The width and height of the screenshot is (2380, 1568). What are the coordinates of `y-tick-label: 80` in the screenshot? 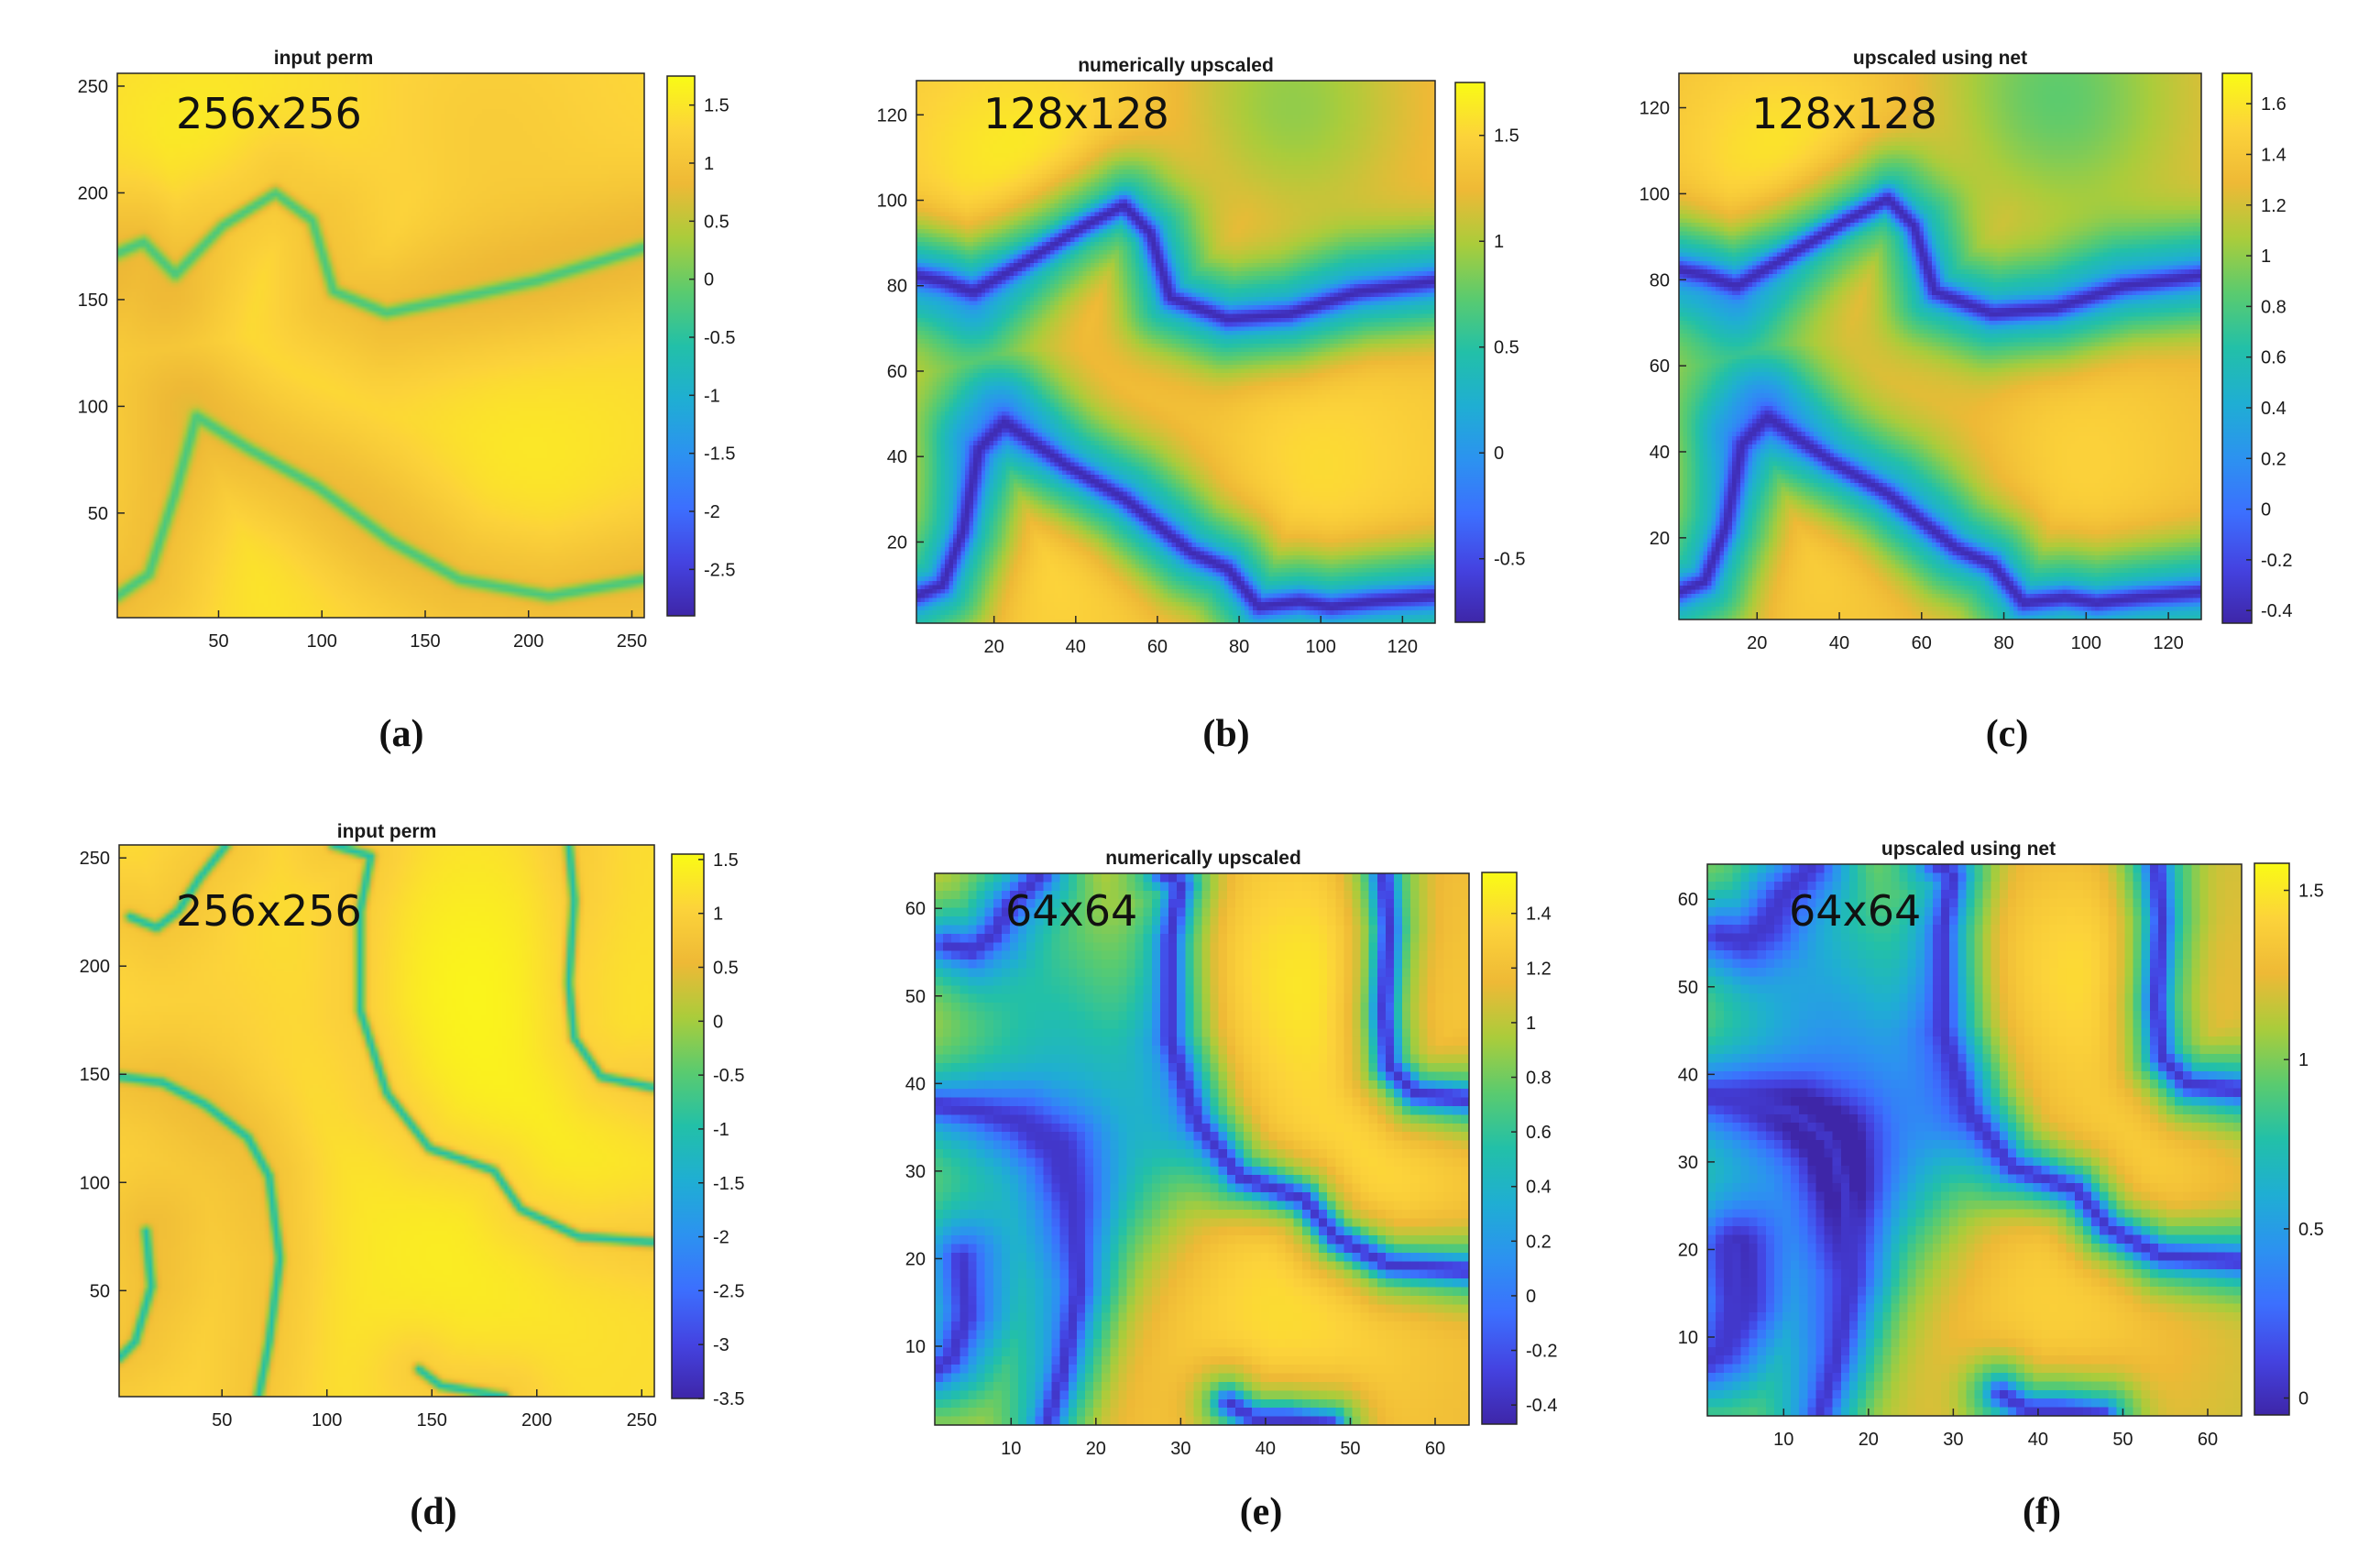 It's located at (897, 287).